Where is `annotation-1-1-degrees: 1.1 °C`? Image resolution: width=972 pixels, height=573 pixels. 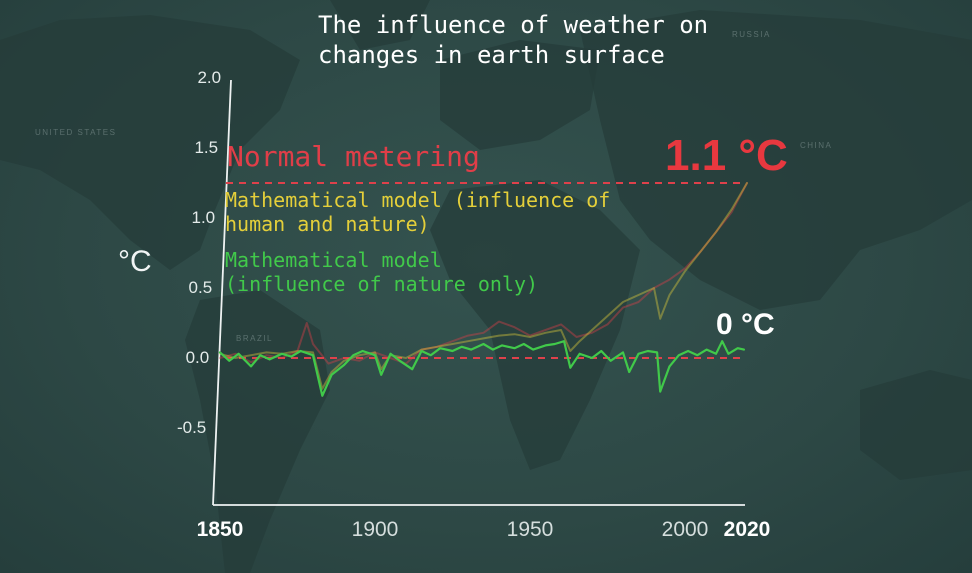
annotation-1-1-degrees: 1.1 °C is located at coordinates (726, 155).